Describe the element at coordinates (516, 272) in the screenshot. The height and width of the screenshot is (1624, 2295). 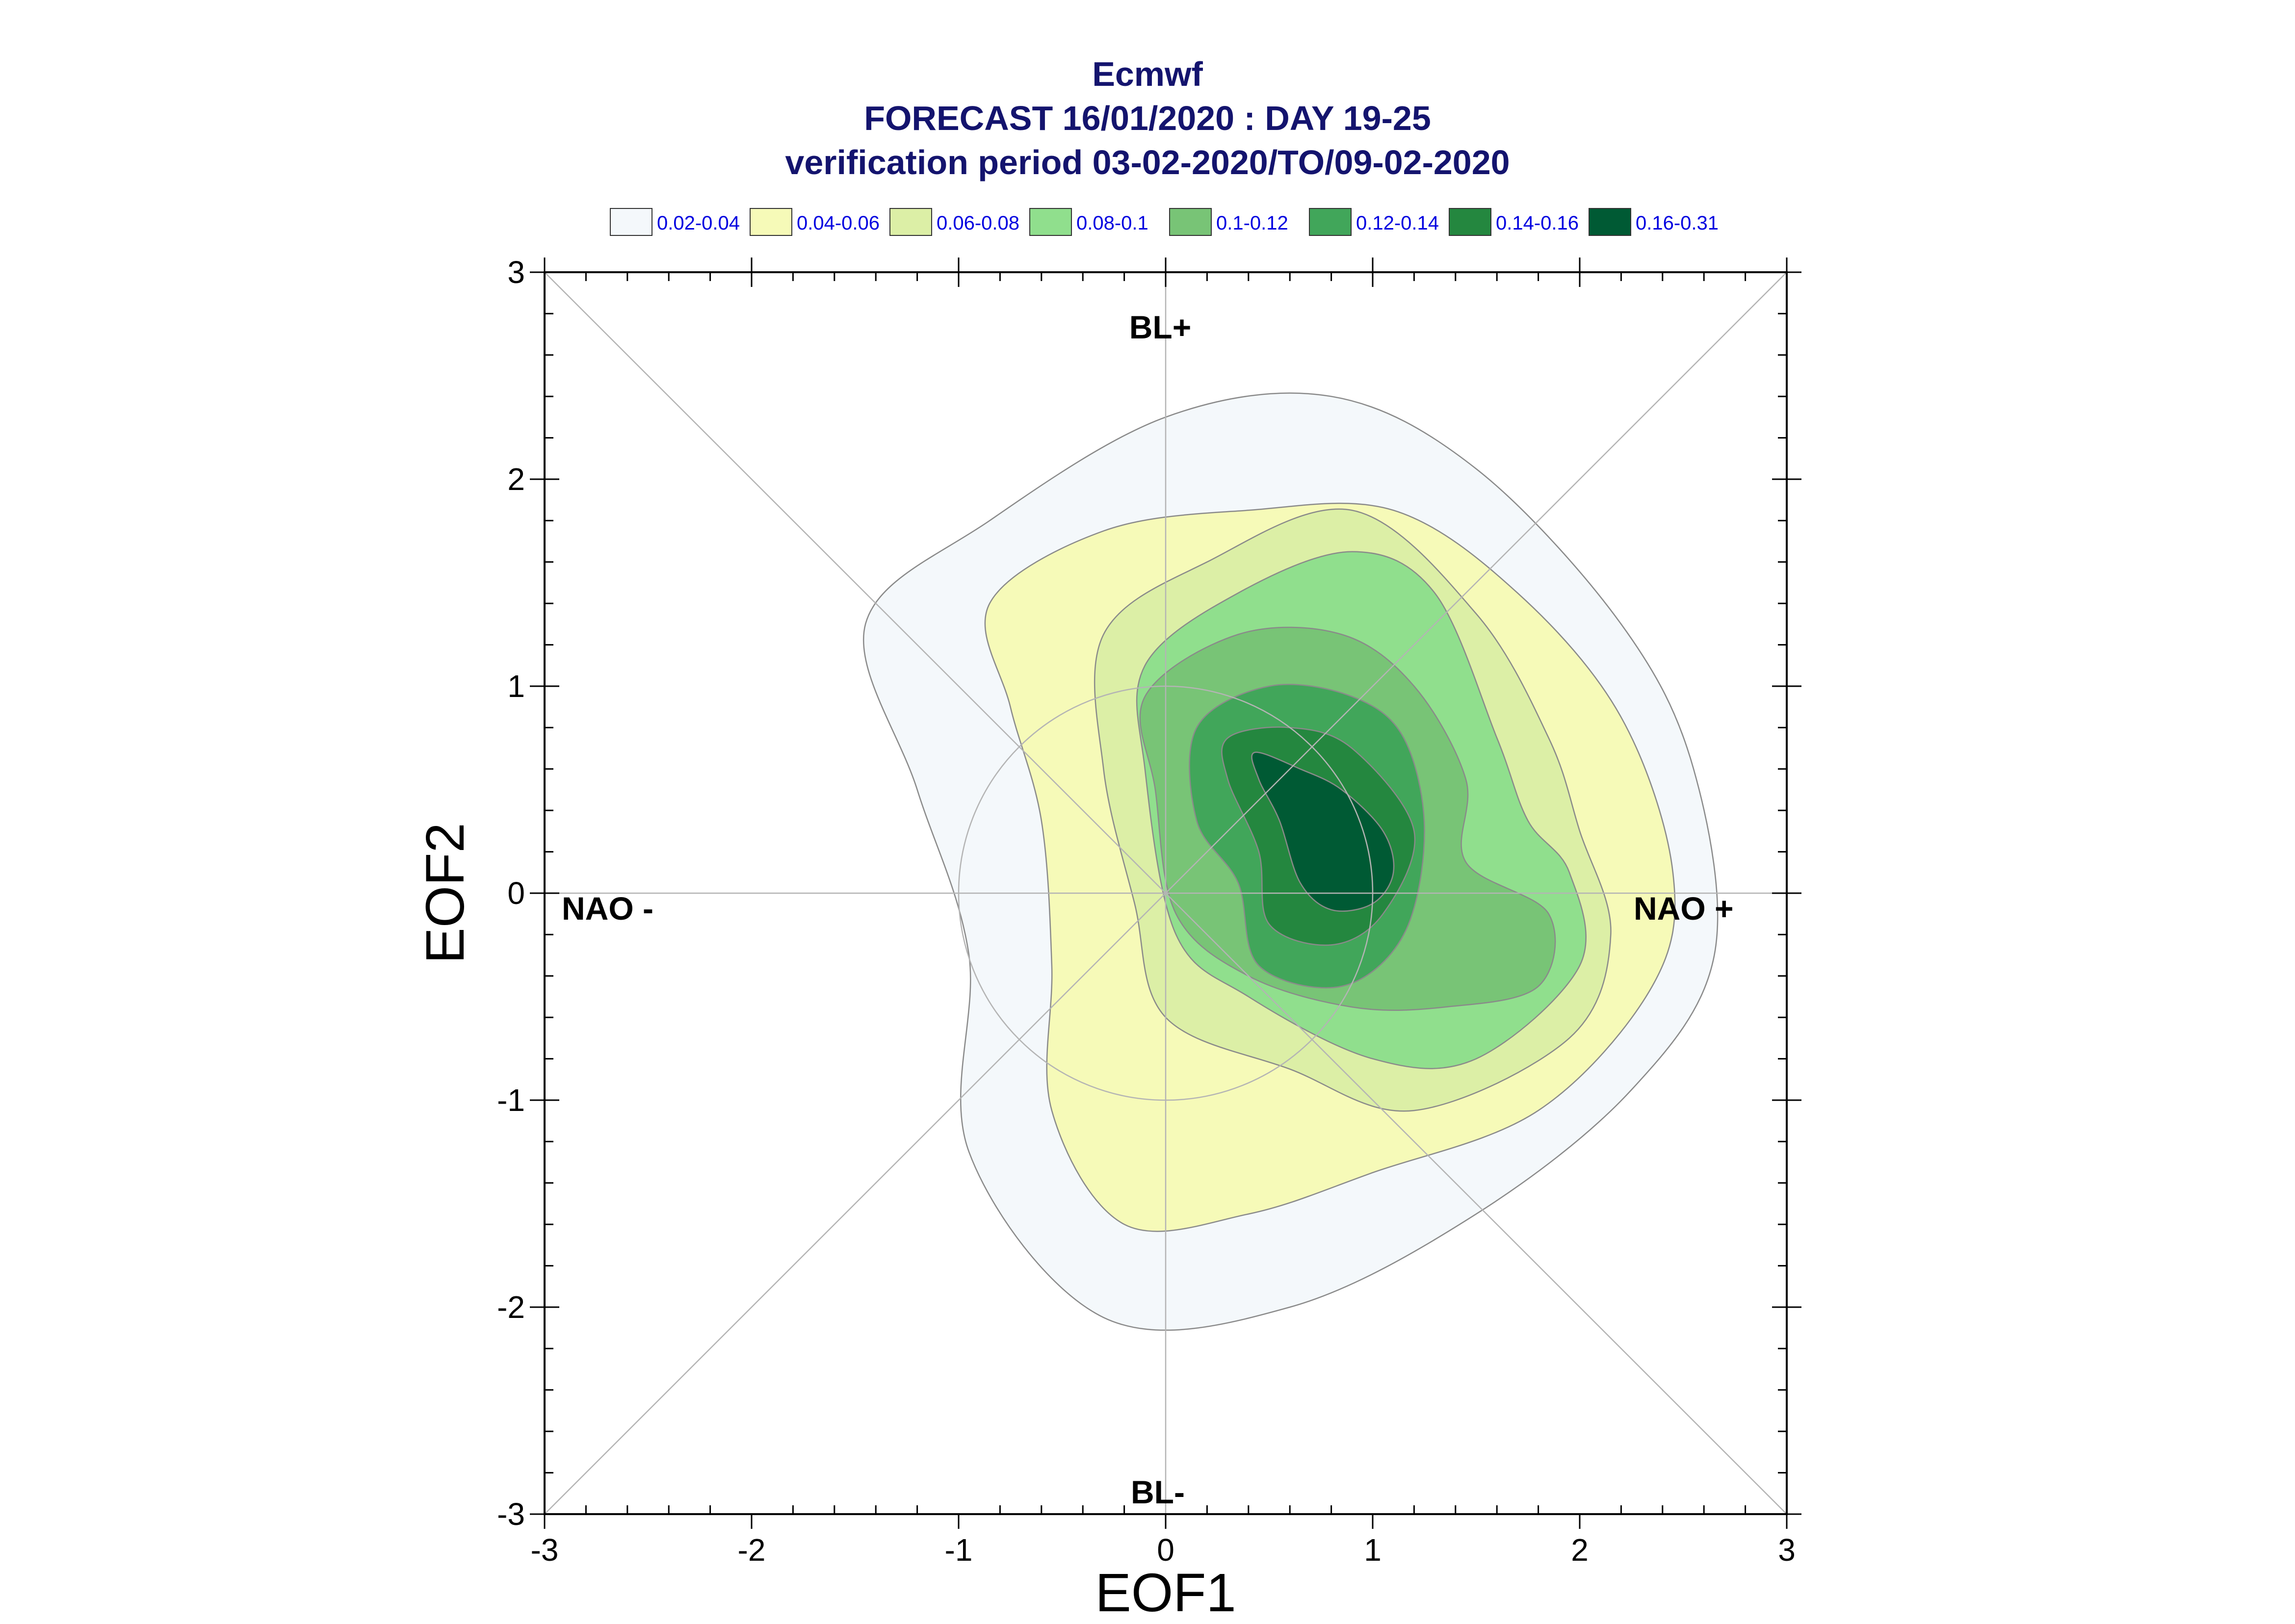
I see `y-tick-label: 3` at that location.